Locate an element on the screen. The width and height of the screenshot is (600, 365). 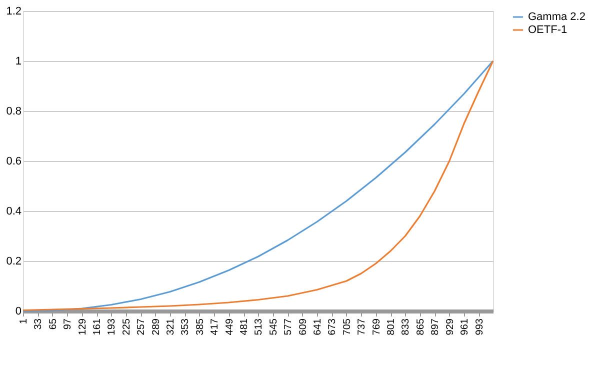
y-tick-label: 0.8 is located at coordinates (14, 112).